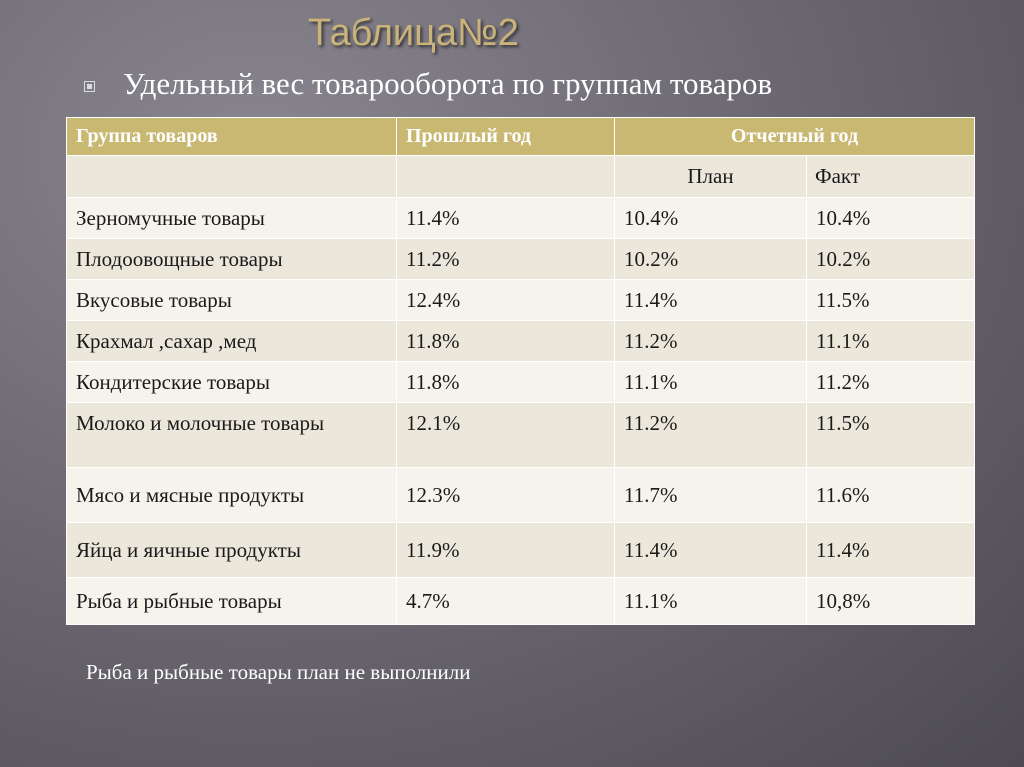 The width and height of the screenshot is (1024, 767). I want to click on cell-last-year: 12.3%, so click(505, 495).